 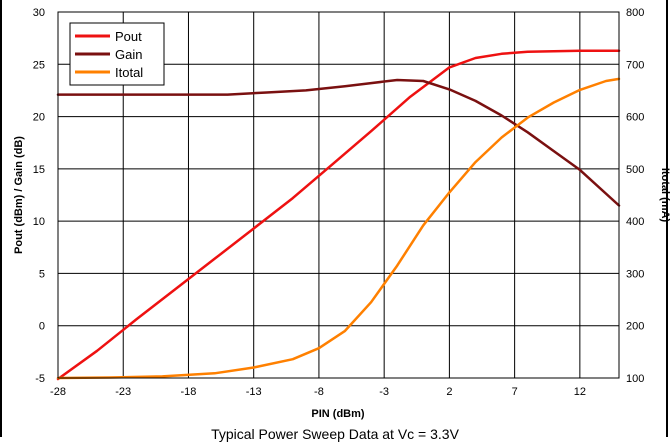 What do you see at coordinates (384, 392) in the screenshot?
I see `x-tick-label: -3` at bounding box center [384, 392].